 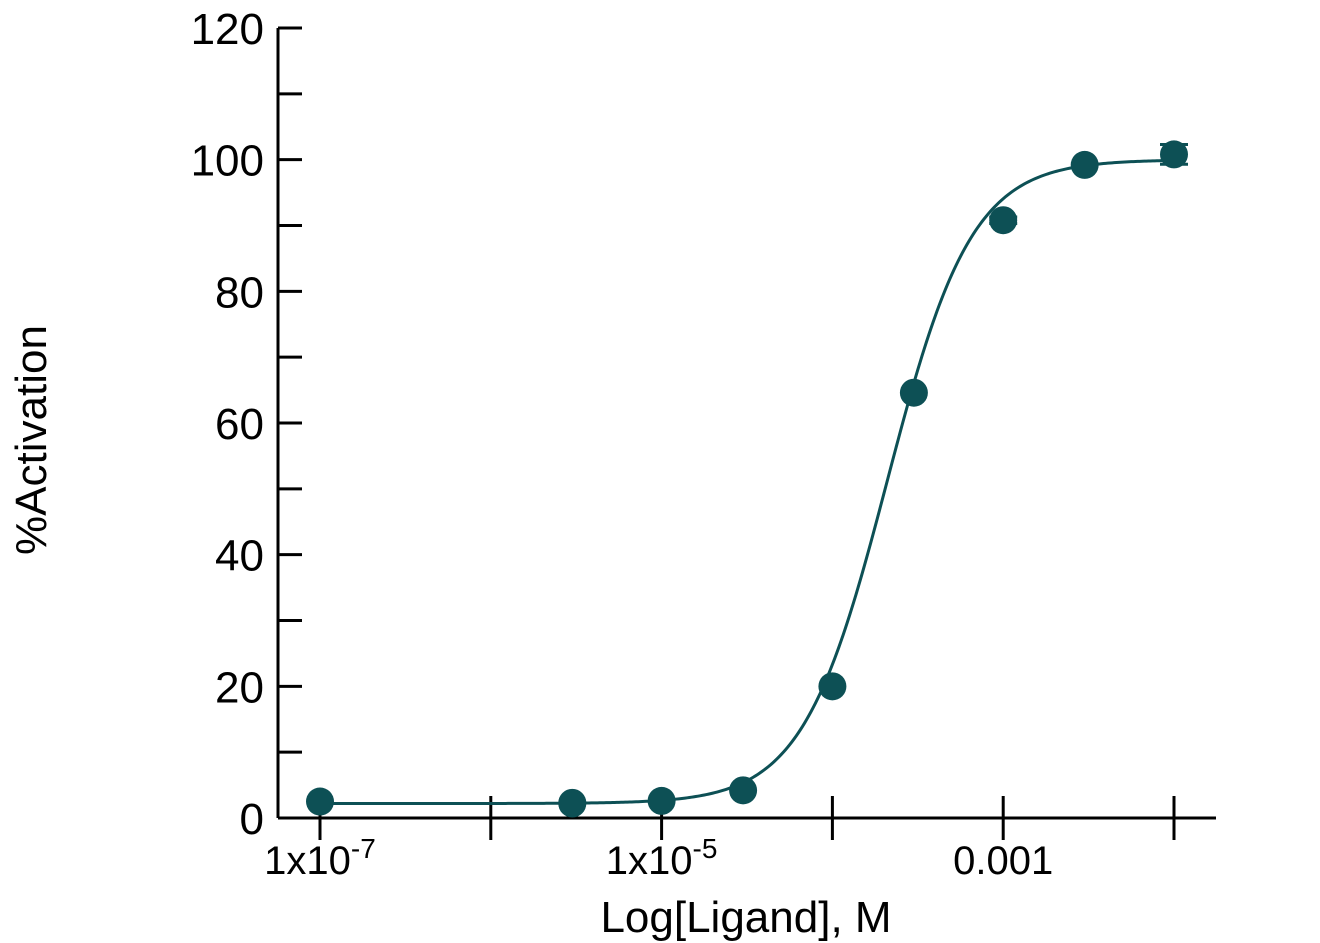 I want to click on y-tick-label: 80, so click(x=239, y=292).